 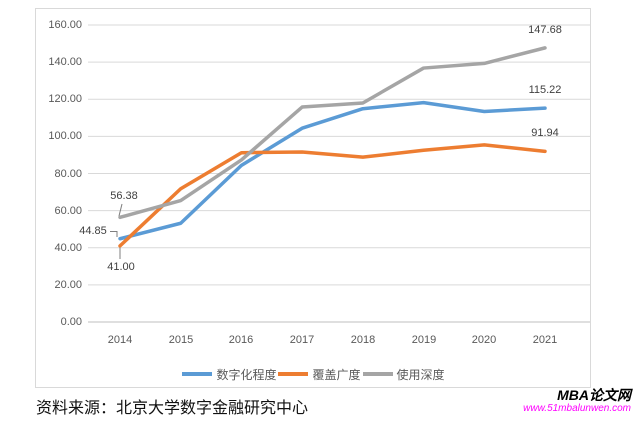 What do you see at coordinates (181, 340) in the screenshot?
I see `x-axis-label: 2015` at bounding box center [181, 340].